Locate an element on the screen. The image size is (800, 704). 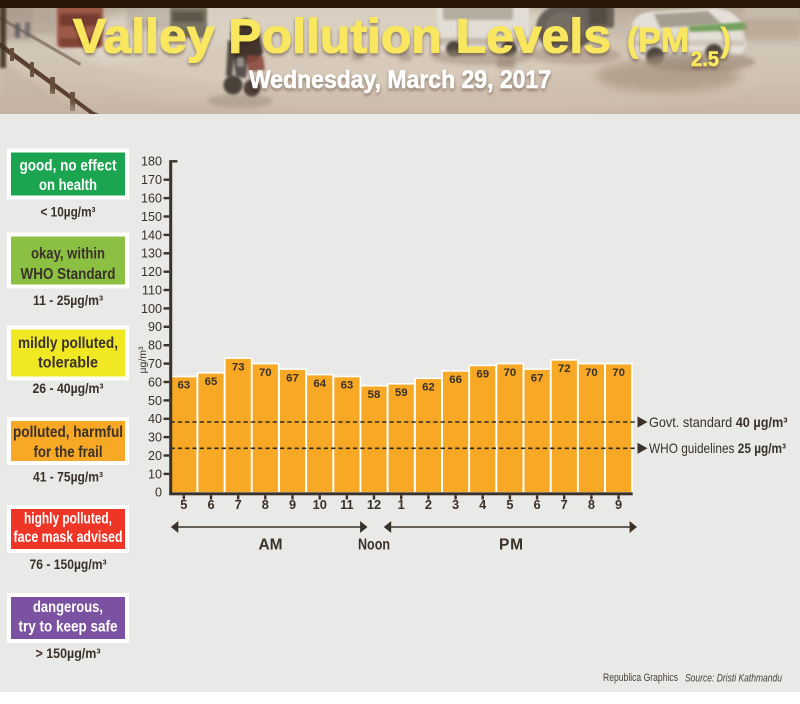
svg-text: 72 is located at coordinates (564, 369).